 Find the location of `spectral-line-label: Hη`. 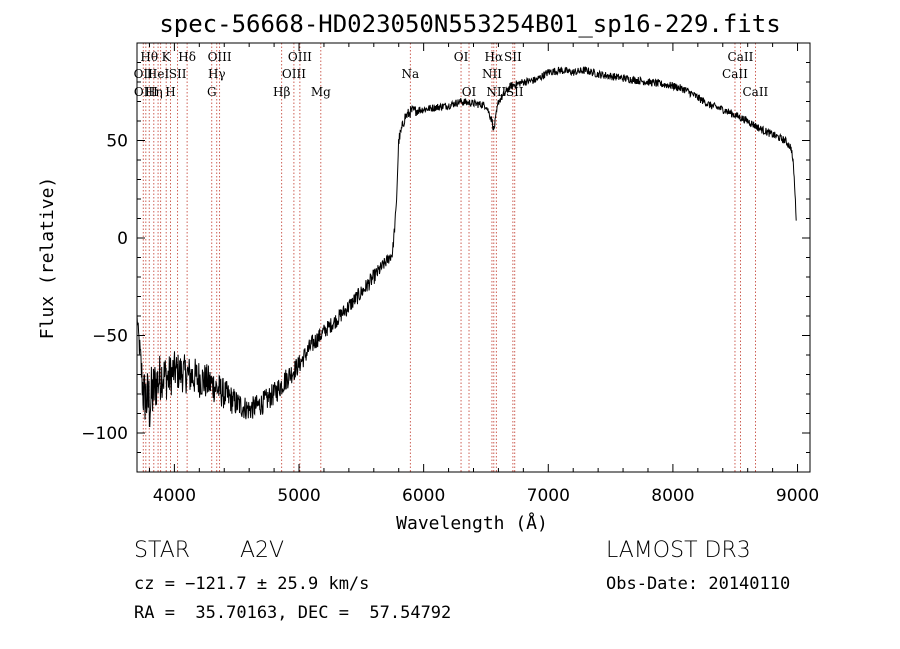

spectral-line-label: Hη is located at coordinates (154, 92).